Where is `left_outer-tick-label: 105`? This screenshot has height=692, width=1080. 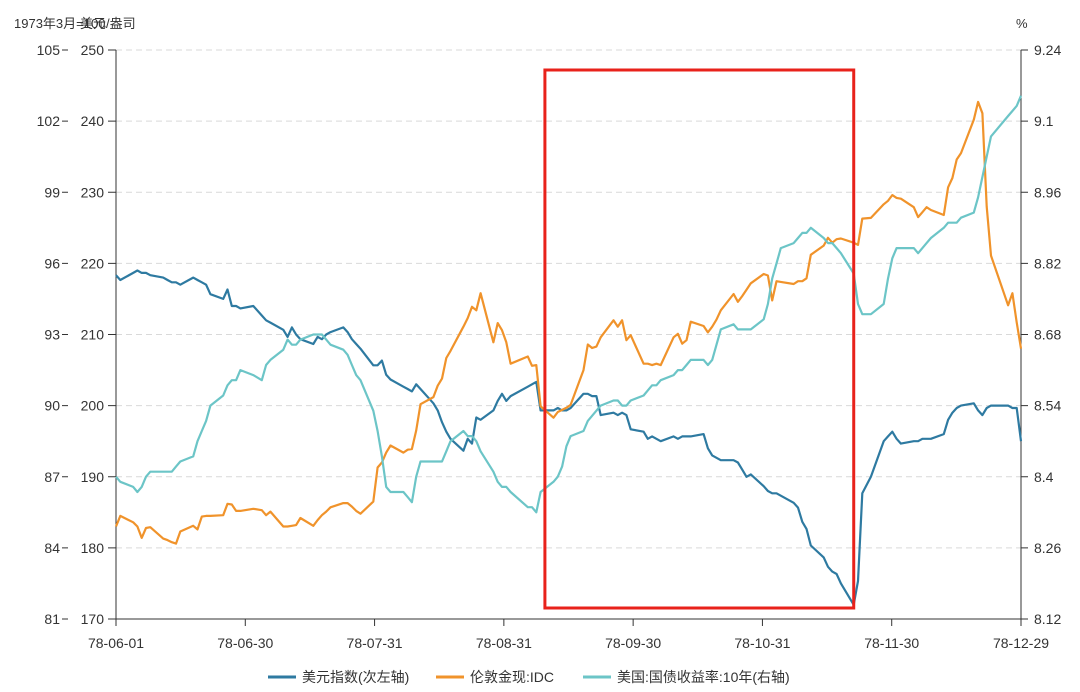
left_outer-tick-label: 105 is located at coordinates (49, 50).